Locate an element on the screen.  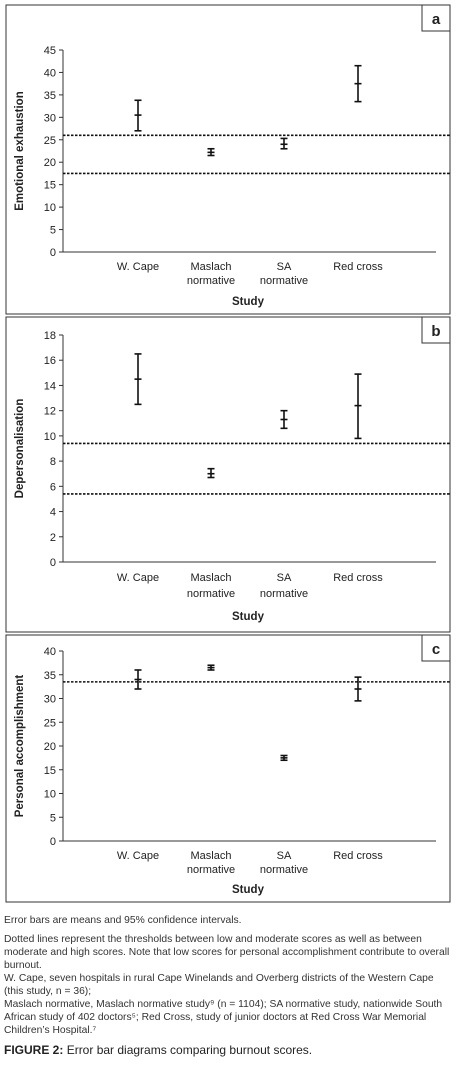
panel-a-y-label: Emotional exhaustion is located at coordinates (20, 151).